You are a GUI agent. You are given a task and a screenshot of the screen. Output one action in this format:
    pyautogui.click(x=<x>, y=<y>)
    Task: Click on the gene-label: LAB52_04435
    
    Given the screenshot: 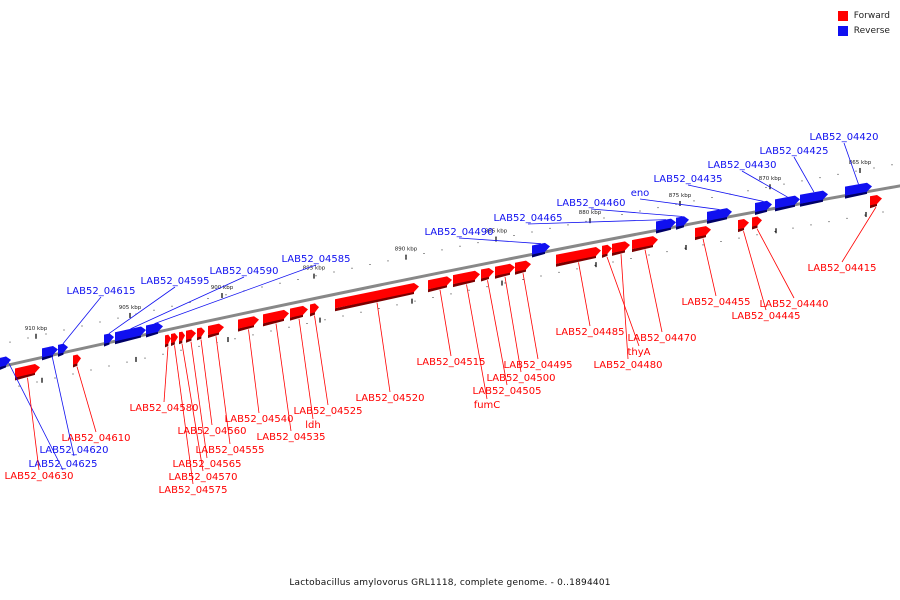 What is the action you would take?
    pyautogui.click(x=687, y=179)
    